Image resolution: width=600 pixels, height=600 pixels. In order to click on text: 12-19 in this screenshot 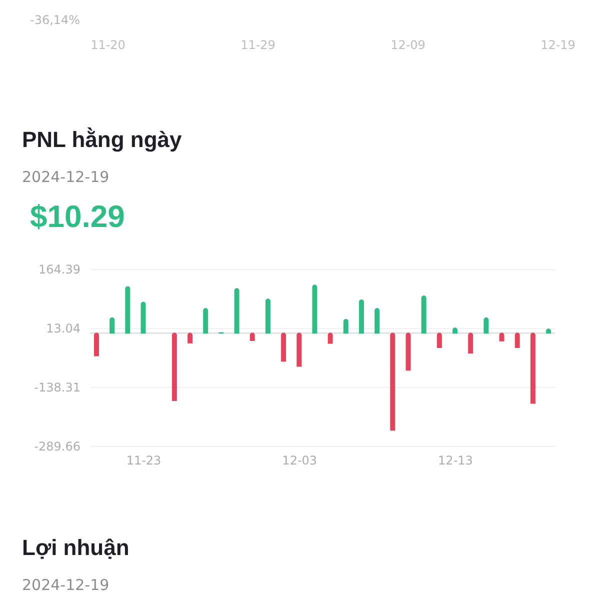, I will do `click(558, 45)`.